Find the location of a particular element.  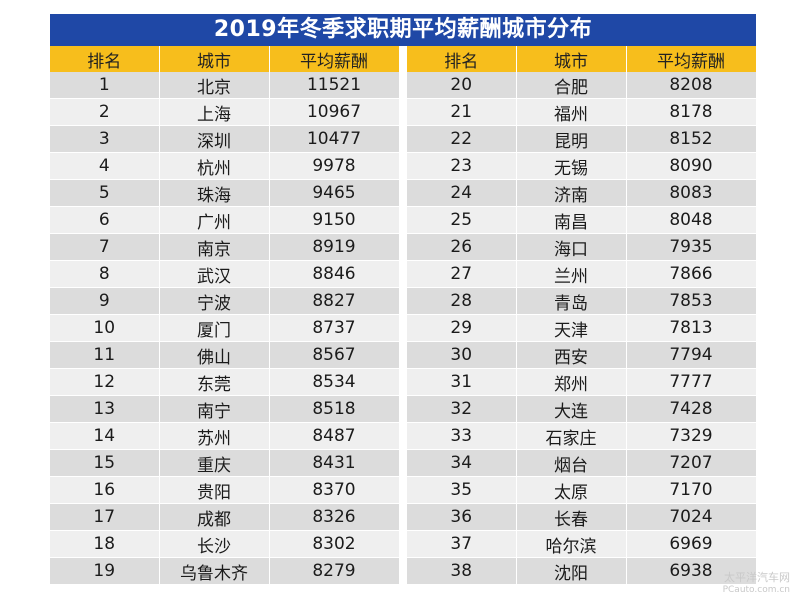

rank-cell: 19 is located at coordinates (105, 571).